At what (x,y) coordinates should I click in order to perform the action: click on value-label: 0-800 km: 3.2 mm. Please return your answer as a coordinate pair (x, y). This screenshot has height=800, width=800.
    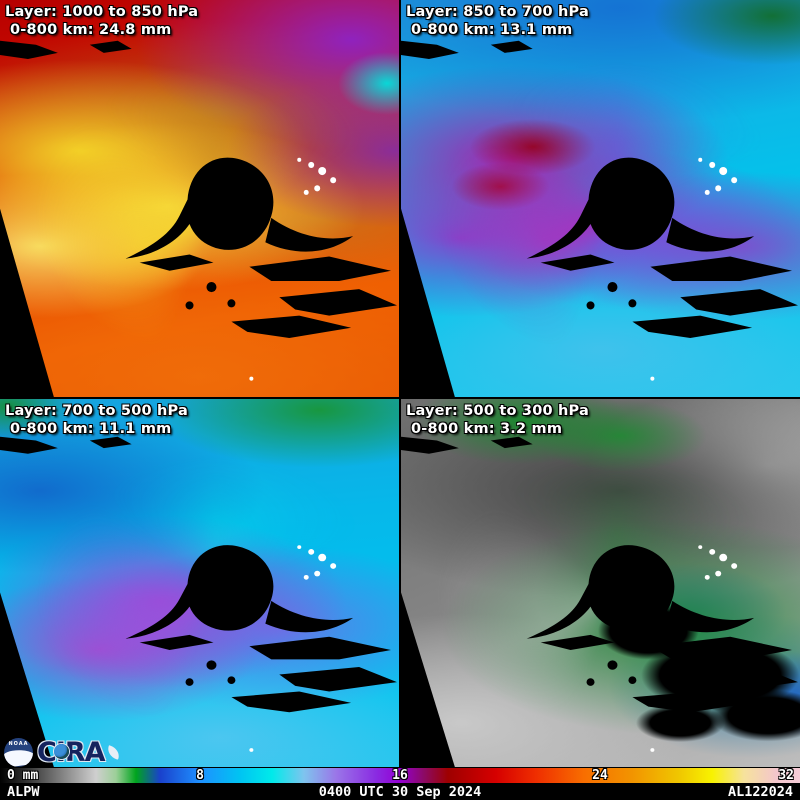
    Looking at the image, I should click on (487, 429).